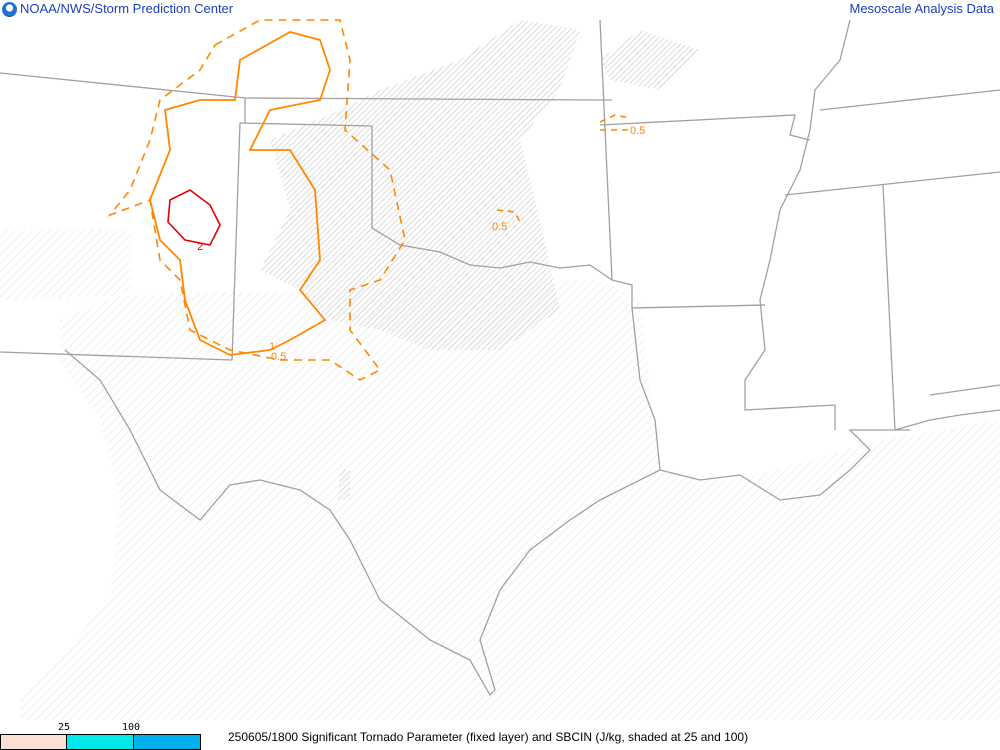 This screenshot has height=750, width=1000. What do you see at coordinates (127, 8) in the screenshot?
I see `header-left-title: NOAA/NWS/Storm Prediction Center` at bounding box center [127, 8].